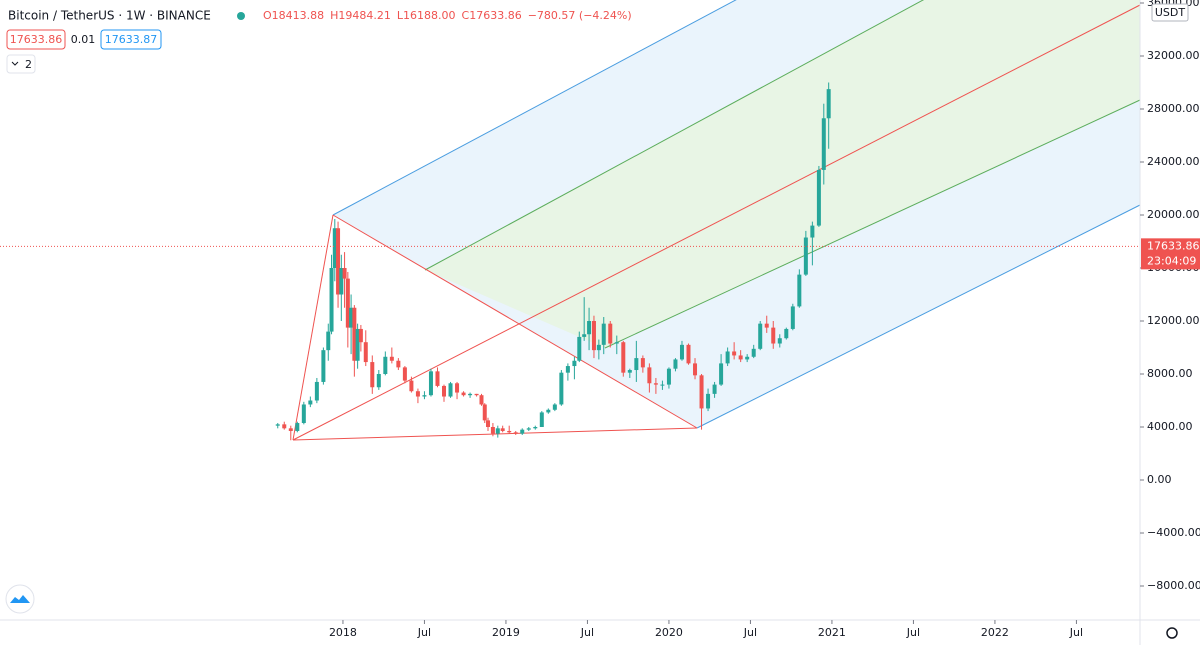 The height and width of the screenshot is (649, 1200). I want to click on chevron, so click(15, 63).